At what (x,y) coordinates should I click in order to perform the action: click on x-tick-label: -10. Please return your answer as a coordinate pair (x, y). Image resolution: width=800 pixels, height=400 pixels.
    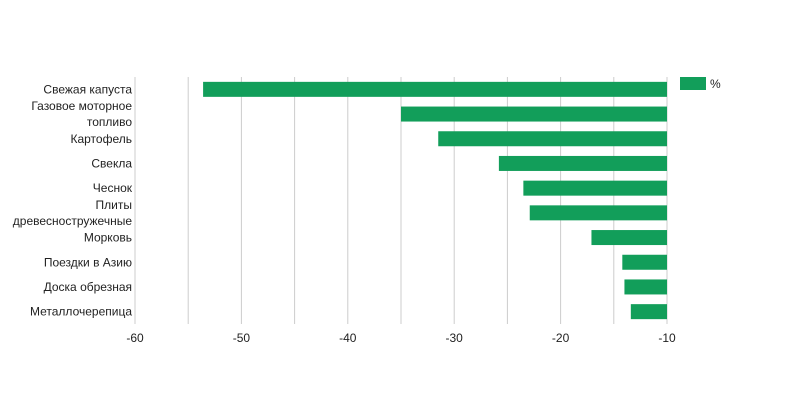
    Looking at the image, I should click on (667, 338).